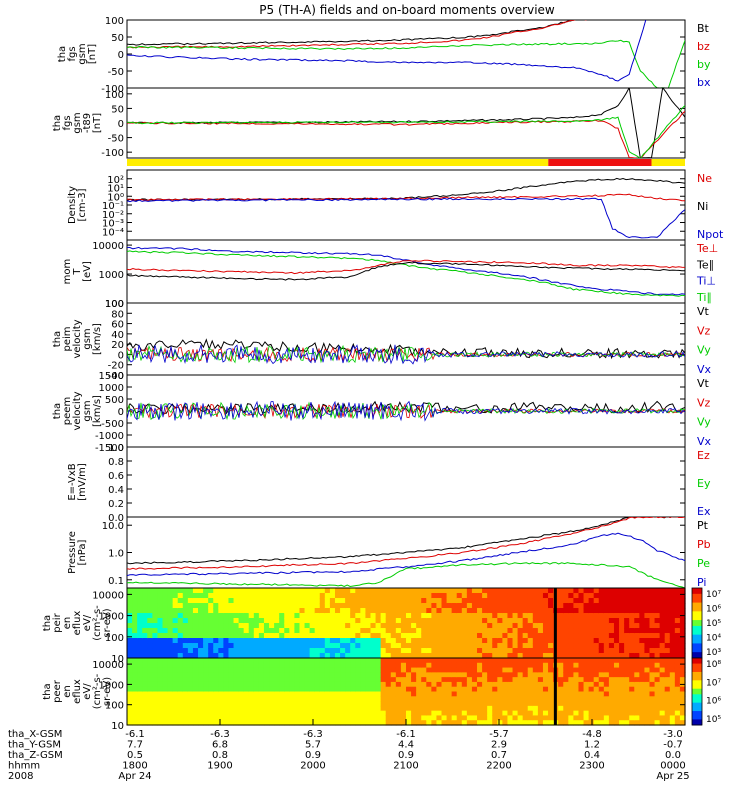 The width and height of the screenshot is (750, 800). What do you see at coordinates (72, 205) in the screenshot?
I see `y-axis-label: Density` at bounding box center [72, 205].